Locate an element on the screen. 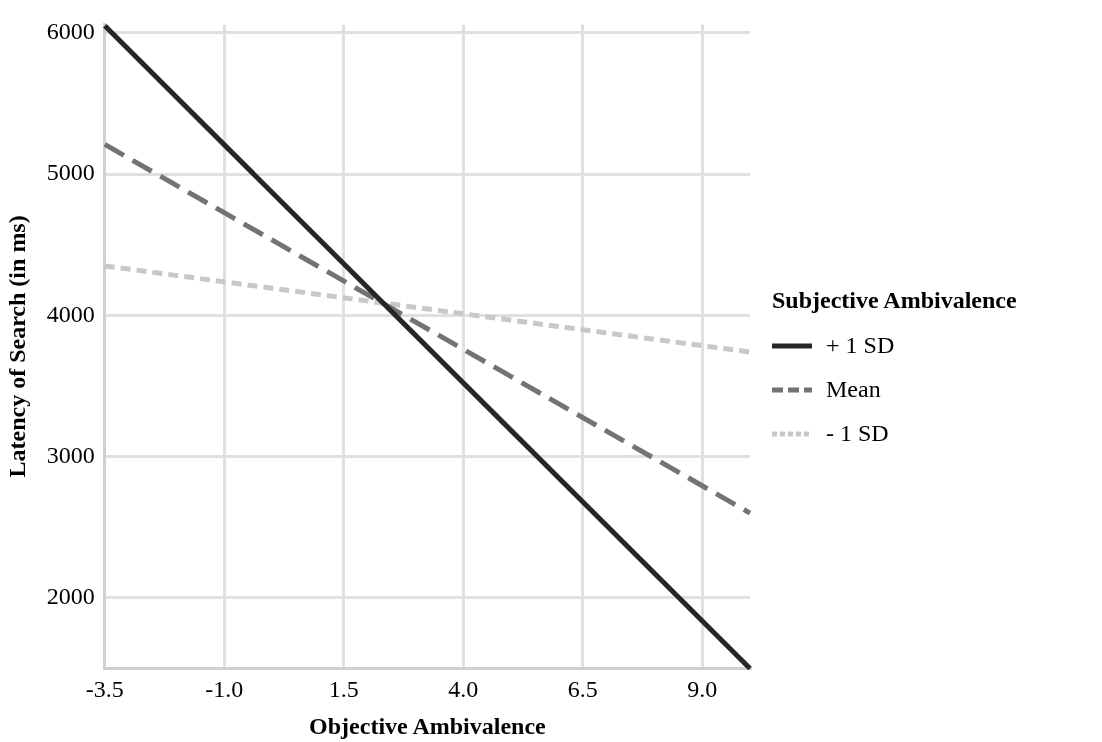 Image resolution: width=1102 pixels, height=742 pixels. legend-label: Mean is located at coordinates (853, 389).